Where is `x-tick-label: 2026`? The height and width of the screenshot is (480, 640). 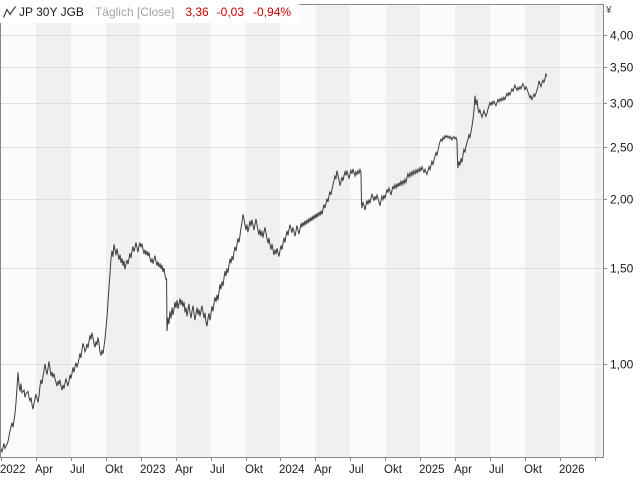
x-tick-label: 2026 is located at coordinates (572, 470).